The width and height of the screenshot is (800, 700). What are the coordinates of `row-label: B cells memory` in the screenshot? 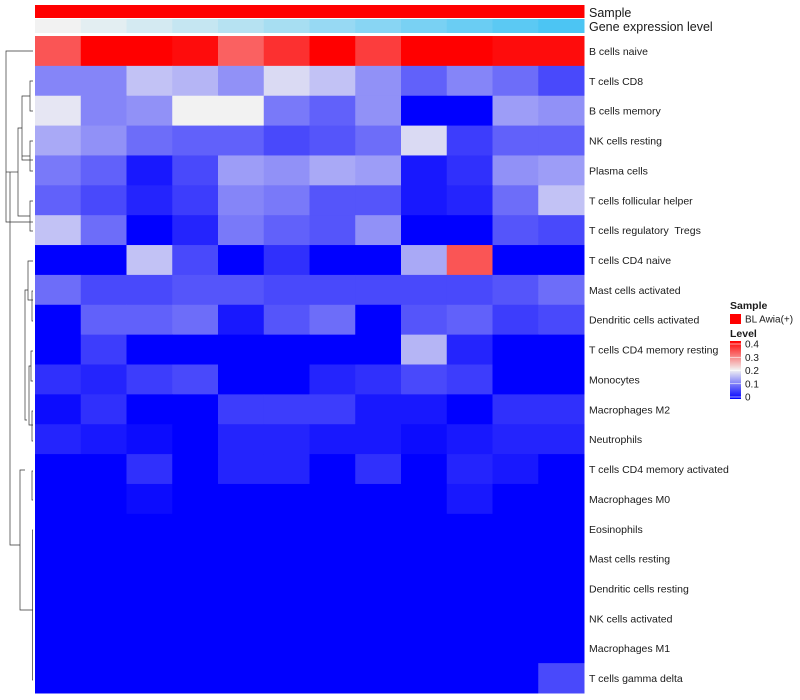 It's located at (625, 112).